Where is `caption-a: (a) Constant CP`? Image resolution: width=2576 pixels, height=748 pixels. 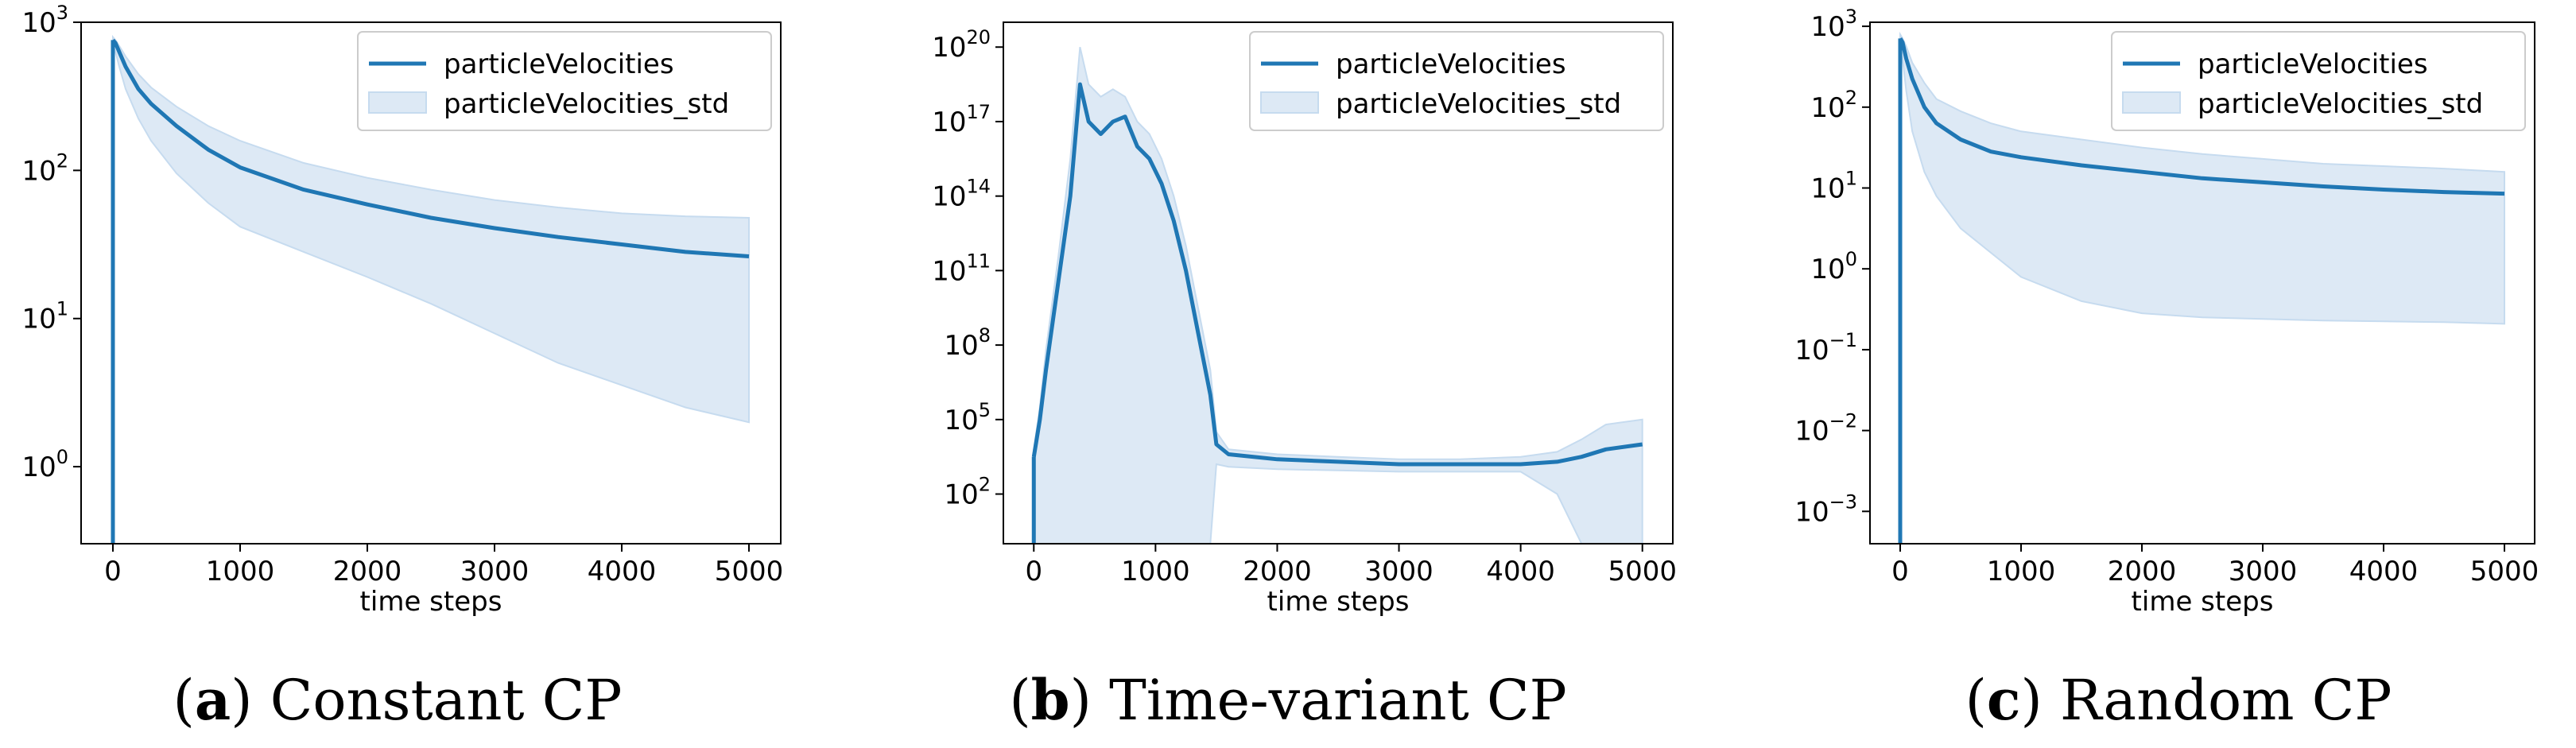
caption-a: (a) Constant CP is located at coordinates (398, 700).